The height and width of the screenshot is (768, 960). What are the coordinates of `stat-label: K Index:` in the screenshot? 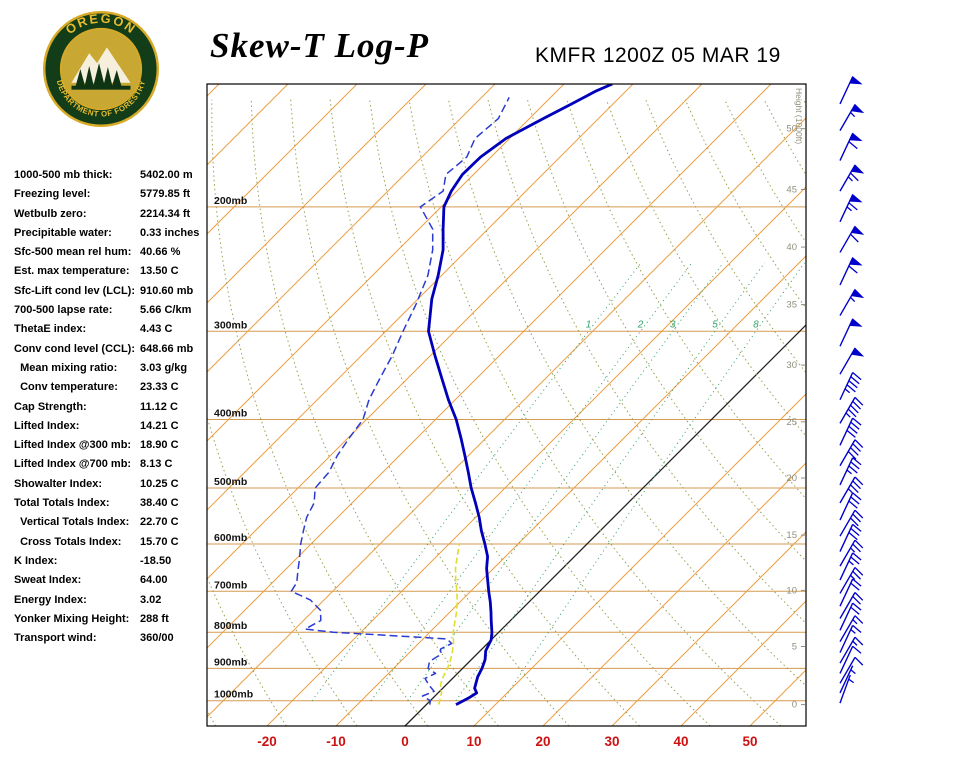 It's located at (36, 560).